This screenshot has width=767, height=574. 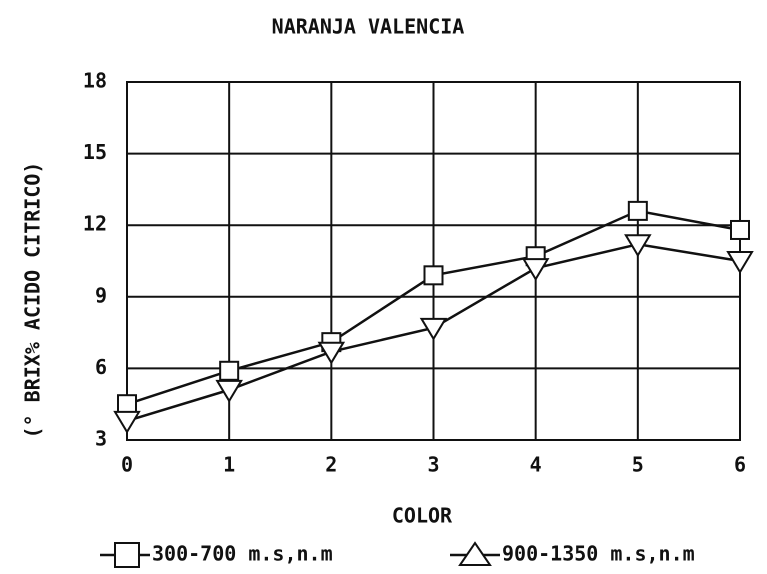 What do you see at coordinates (598, 554) in the screenshot?
I see `legend-label: 900-1350 m.s,n.m` at bounding box center [598, 554].